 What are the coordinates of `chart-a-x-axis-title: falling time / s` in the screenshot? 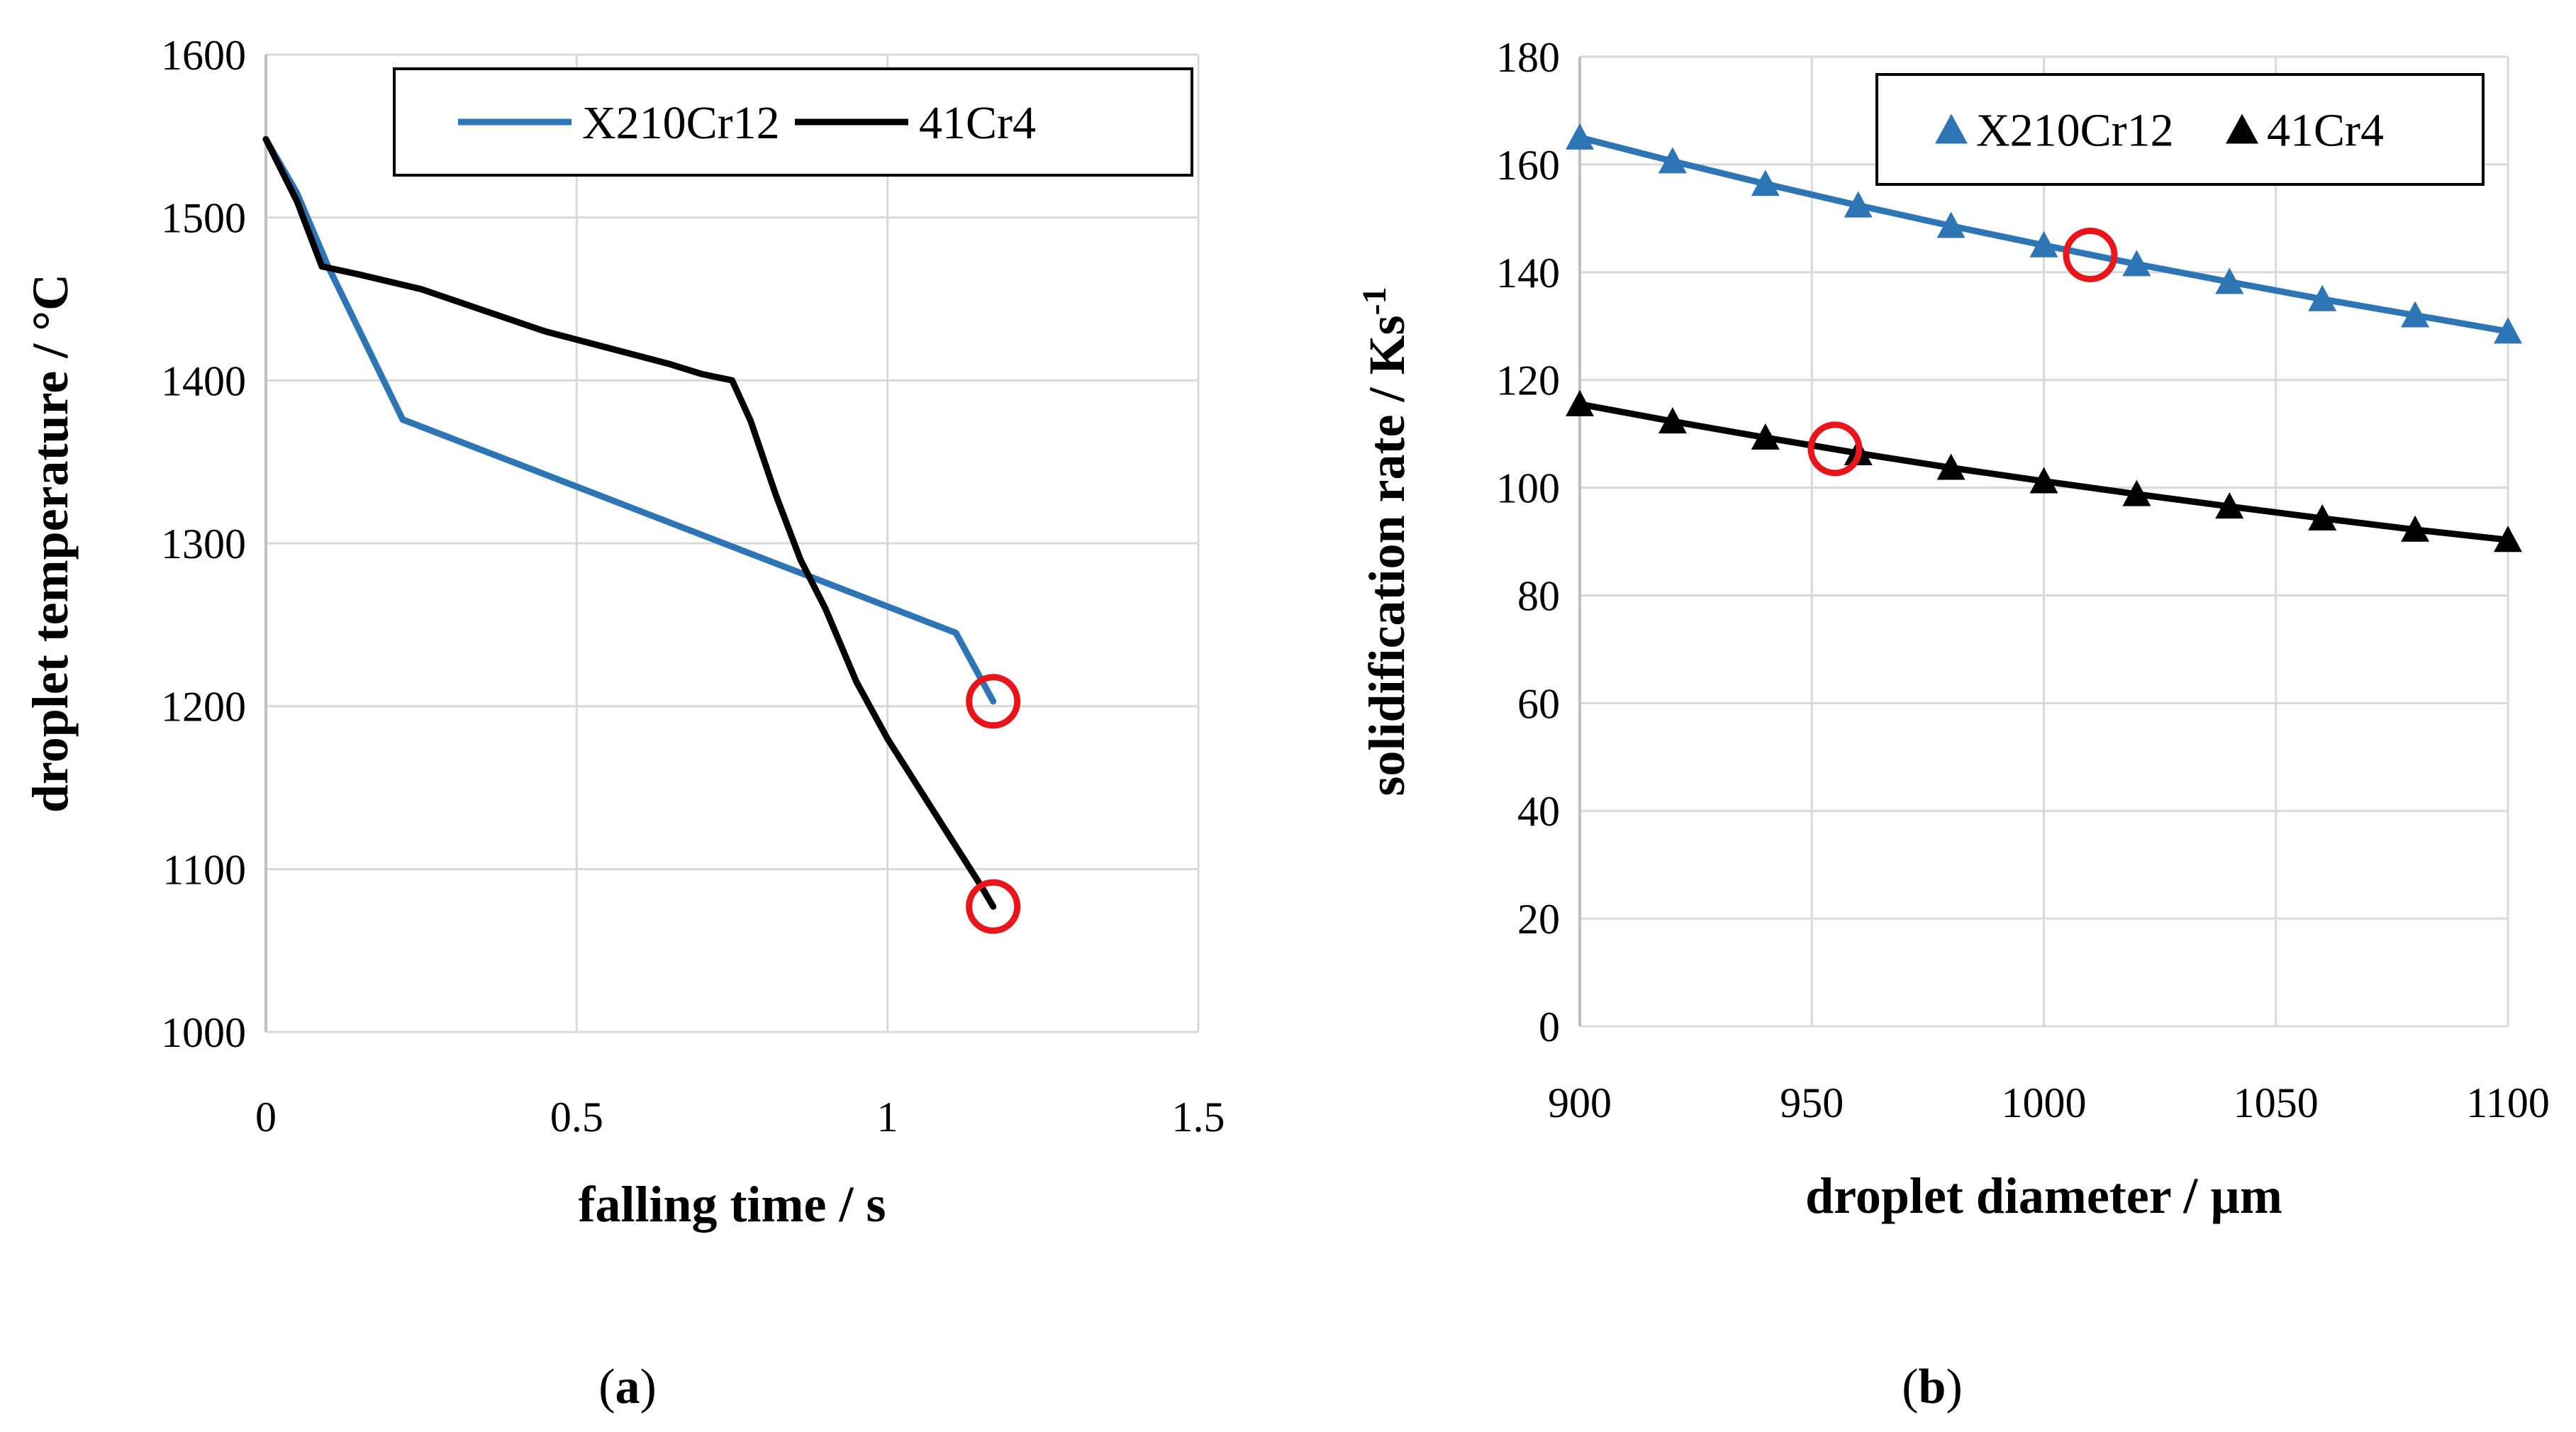 It's located at (733, 1205).